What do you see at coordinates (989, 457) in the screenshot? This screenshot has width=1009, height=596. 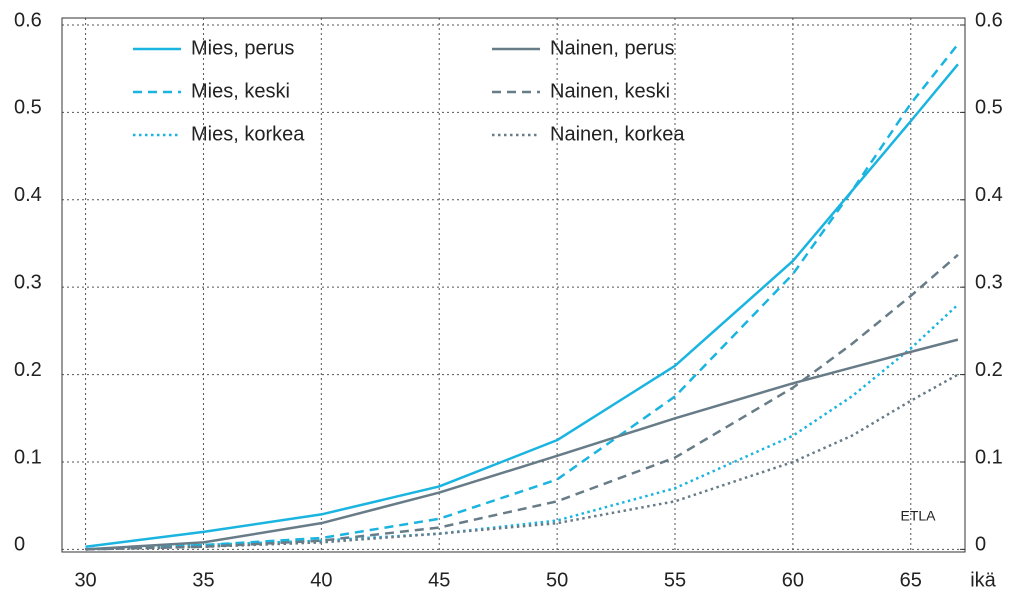 I see `y2-tick-label: 0.1` at bounding box center [989, 457].